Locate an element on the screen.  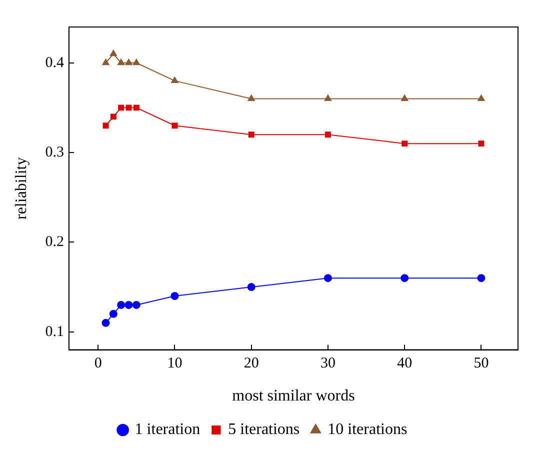
x-tick-label: 50 is located at coordinates (481, 364).